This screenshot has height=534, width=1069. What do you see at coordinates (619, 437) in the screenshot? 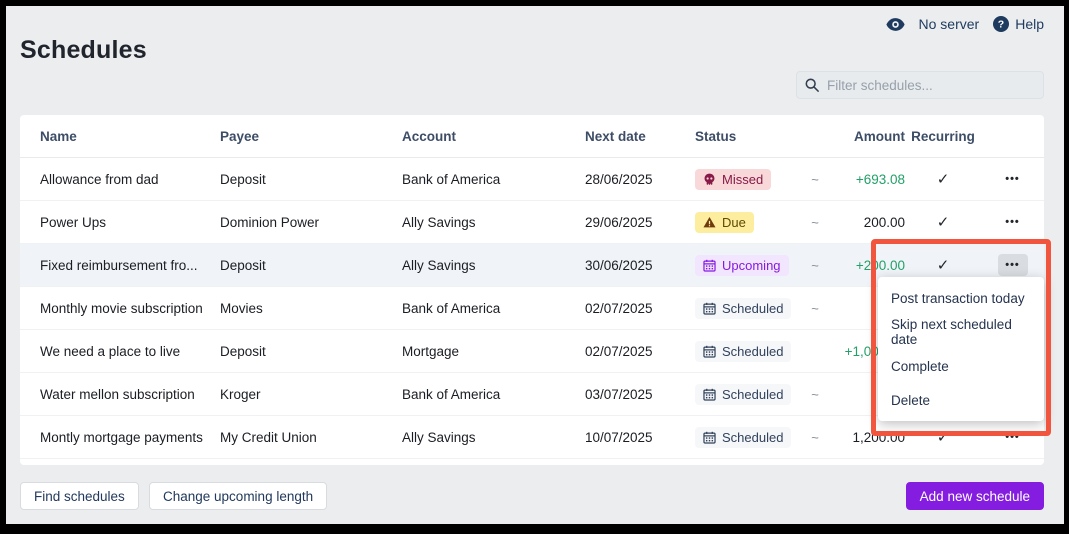
I see `schedule-next-date: 10/07/2025` at bounding box center [619, 437].